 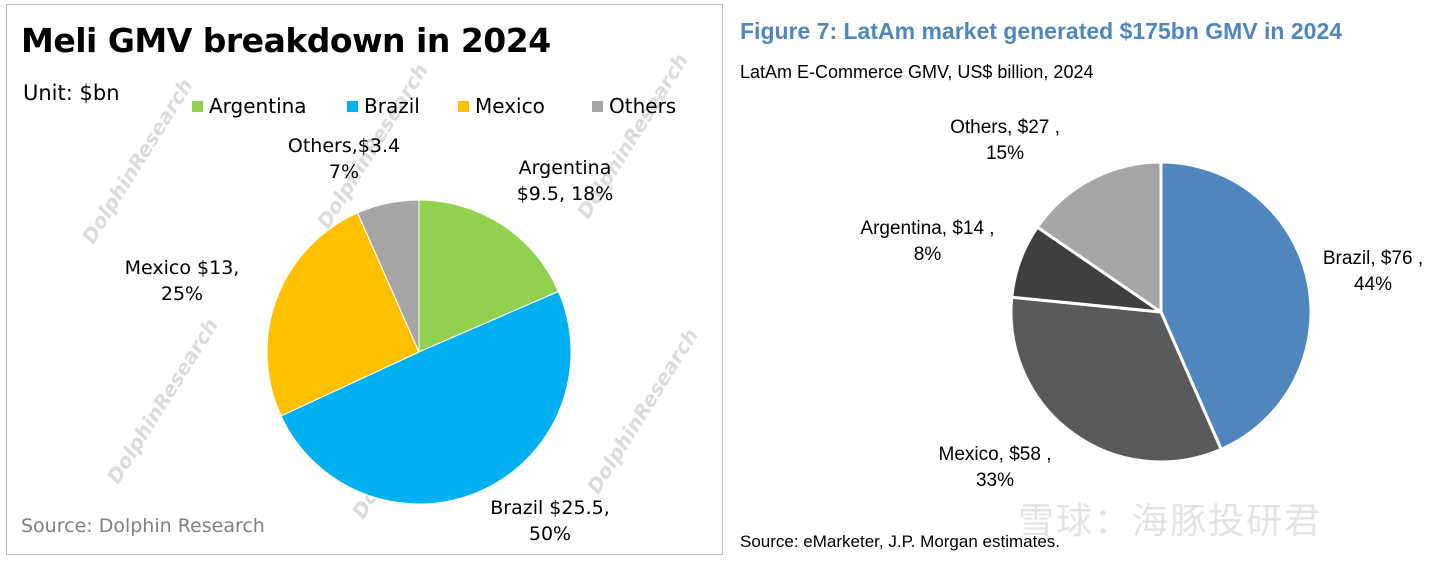 What do you see at coordinates (550, 534) in the screenshot?
I see `data-label-line: 50%` at bounding box center [550, 534].